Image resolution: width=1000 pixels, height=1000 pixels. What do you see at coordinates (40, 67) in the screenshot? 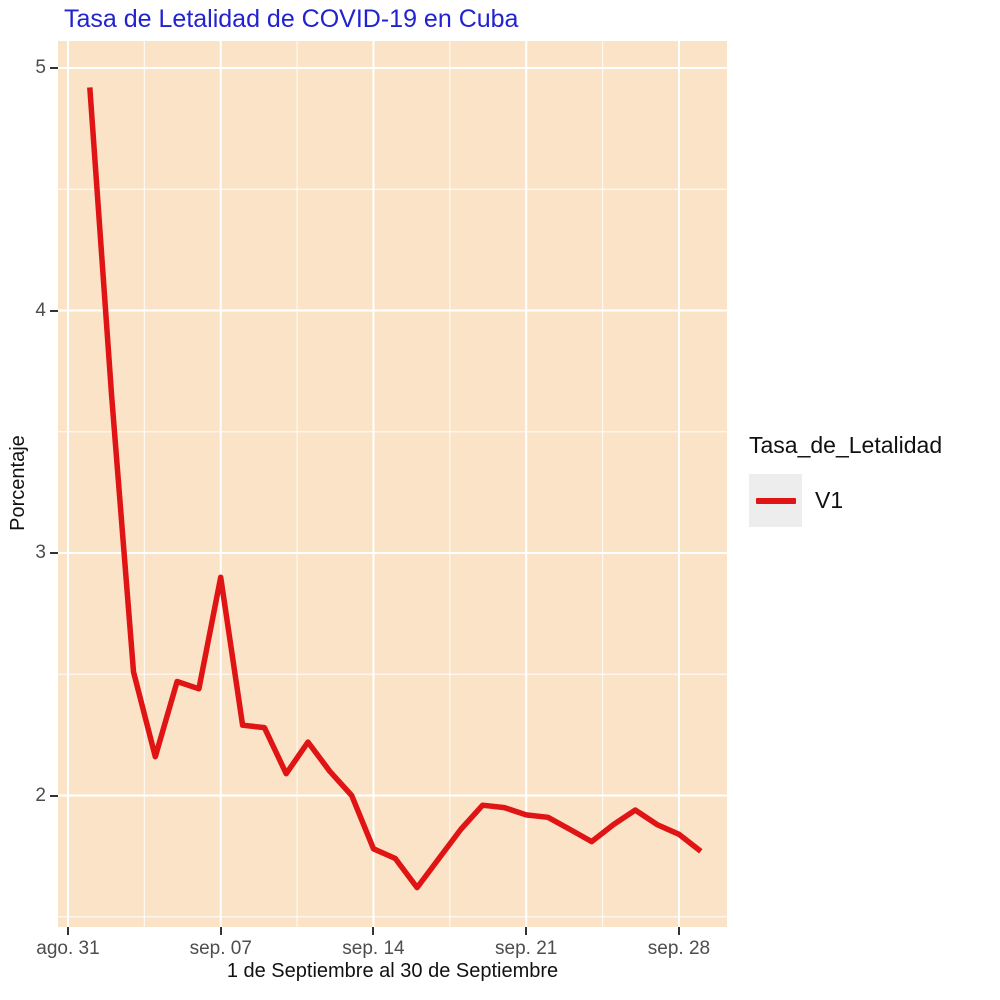
I see `y-axis-tick-label: 5` at bounding box center [40, 67].